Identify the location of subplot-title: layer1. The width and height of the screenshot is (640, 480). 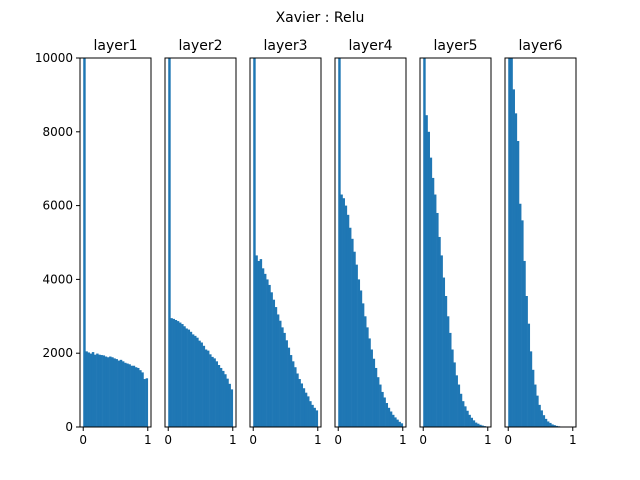
(115, 46).